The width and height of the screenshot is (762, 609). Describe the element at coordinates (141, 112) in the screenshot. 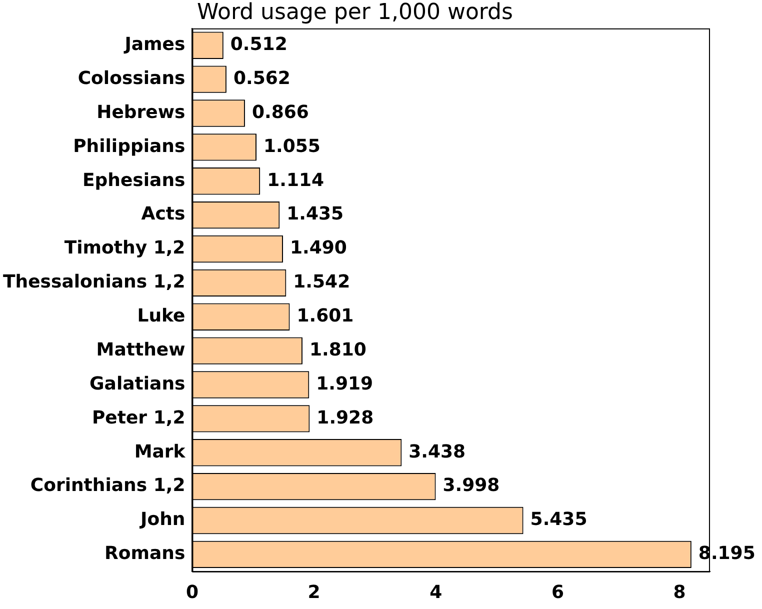

I see `y-tick-label: Hebrews` at that location.